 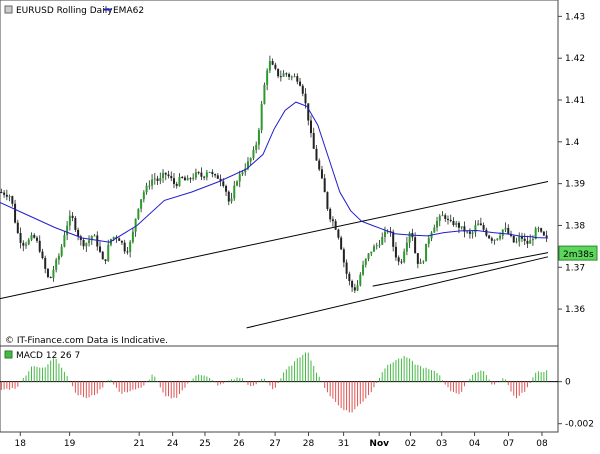 I want to click on date-x-tick-label: 28, so click(x=309, y=444).